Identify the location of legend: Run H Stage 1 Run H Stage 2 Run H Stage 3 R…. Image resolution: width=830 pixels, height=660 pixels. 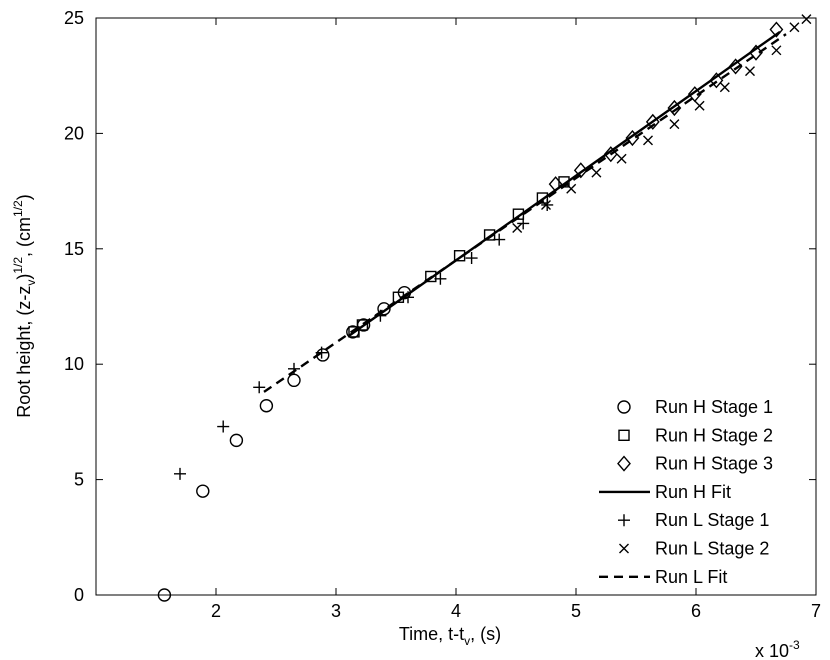
(686, 492).